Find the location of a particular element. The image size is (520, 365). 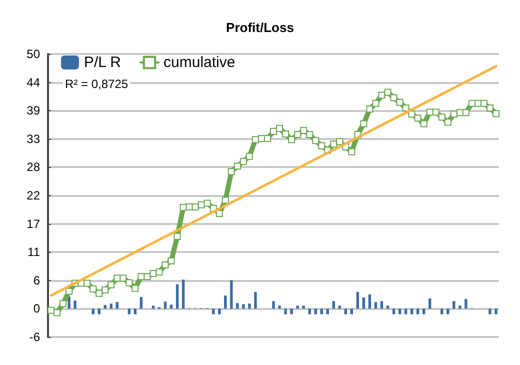

y-tick-label: 11 is located at coordinates (34, 252).